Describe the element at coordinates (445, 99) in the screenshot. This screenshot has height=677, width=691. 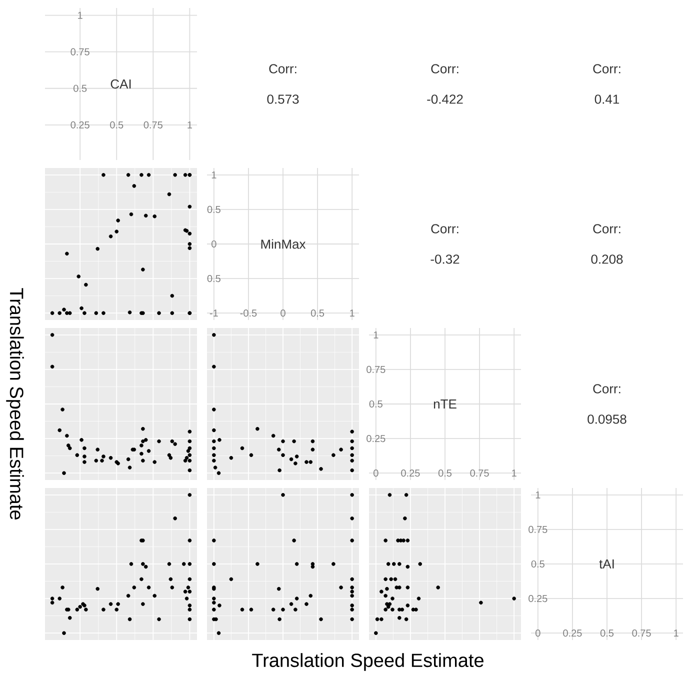
I see `text: -0.422` at that location.